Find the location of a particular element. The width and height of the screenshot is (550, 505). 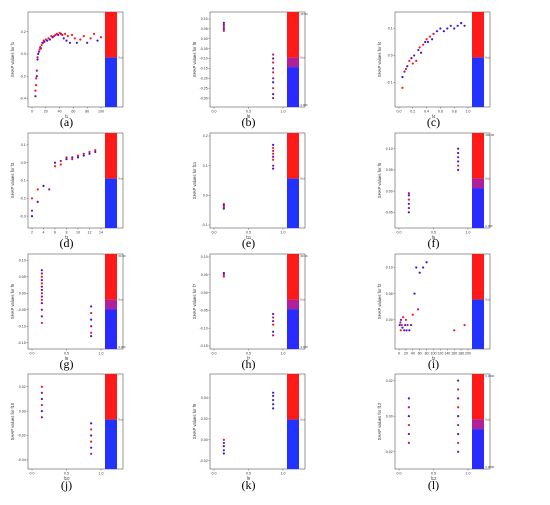

y-axis-label: SHAP values for f12 is located at coordinates (379, 421).